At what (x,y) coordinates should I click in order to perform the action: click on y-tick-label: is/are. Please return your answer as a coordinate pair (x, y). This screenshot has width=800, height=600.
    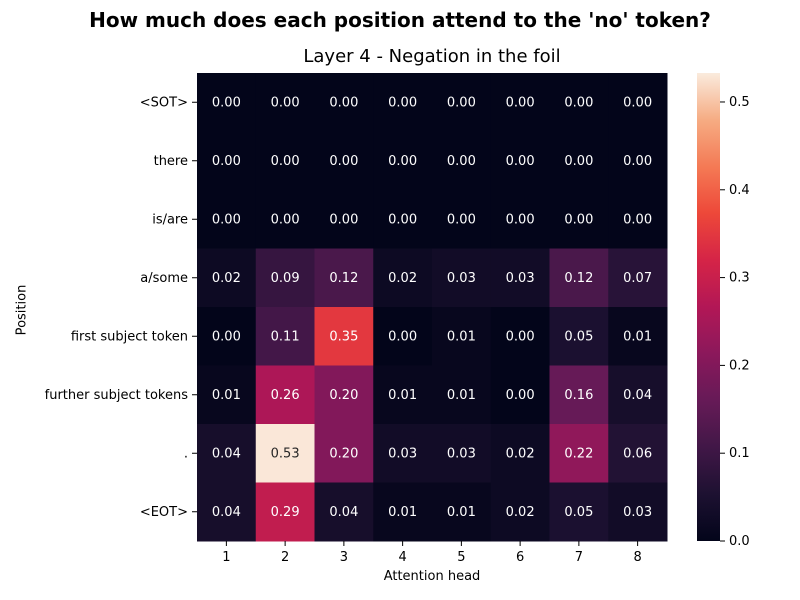
    Looking at the image, I should click on (170, 219).